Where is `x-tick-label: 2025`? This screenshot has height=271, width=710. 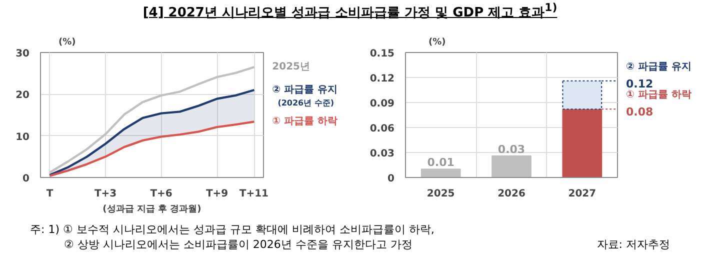 x-tick-label: 2025 is located at coordinates (440, 194).